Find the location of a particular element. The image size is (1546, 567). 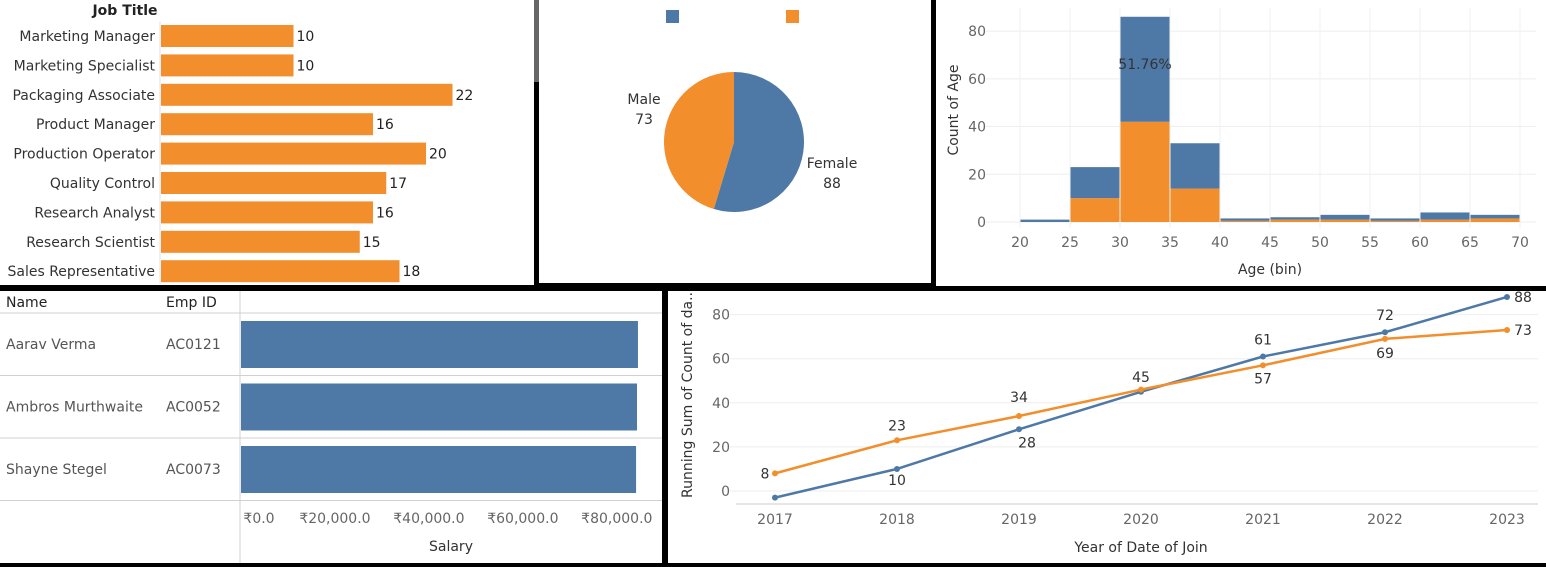

age-x-tick: 60 is located at coordinates (1420, 243).